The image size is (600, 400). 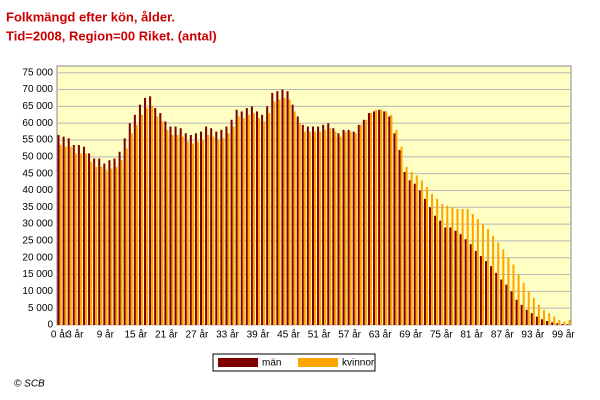 What do you see at coordinates (227, 335) in the screenshot?
I see `x-tick-label: 33 år` at bounding box center [227, 335].